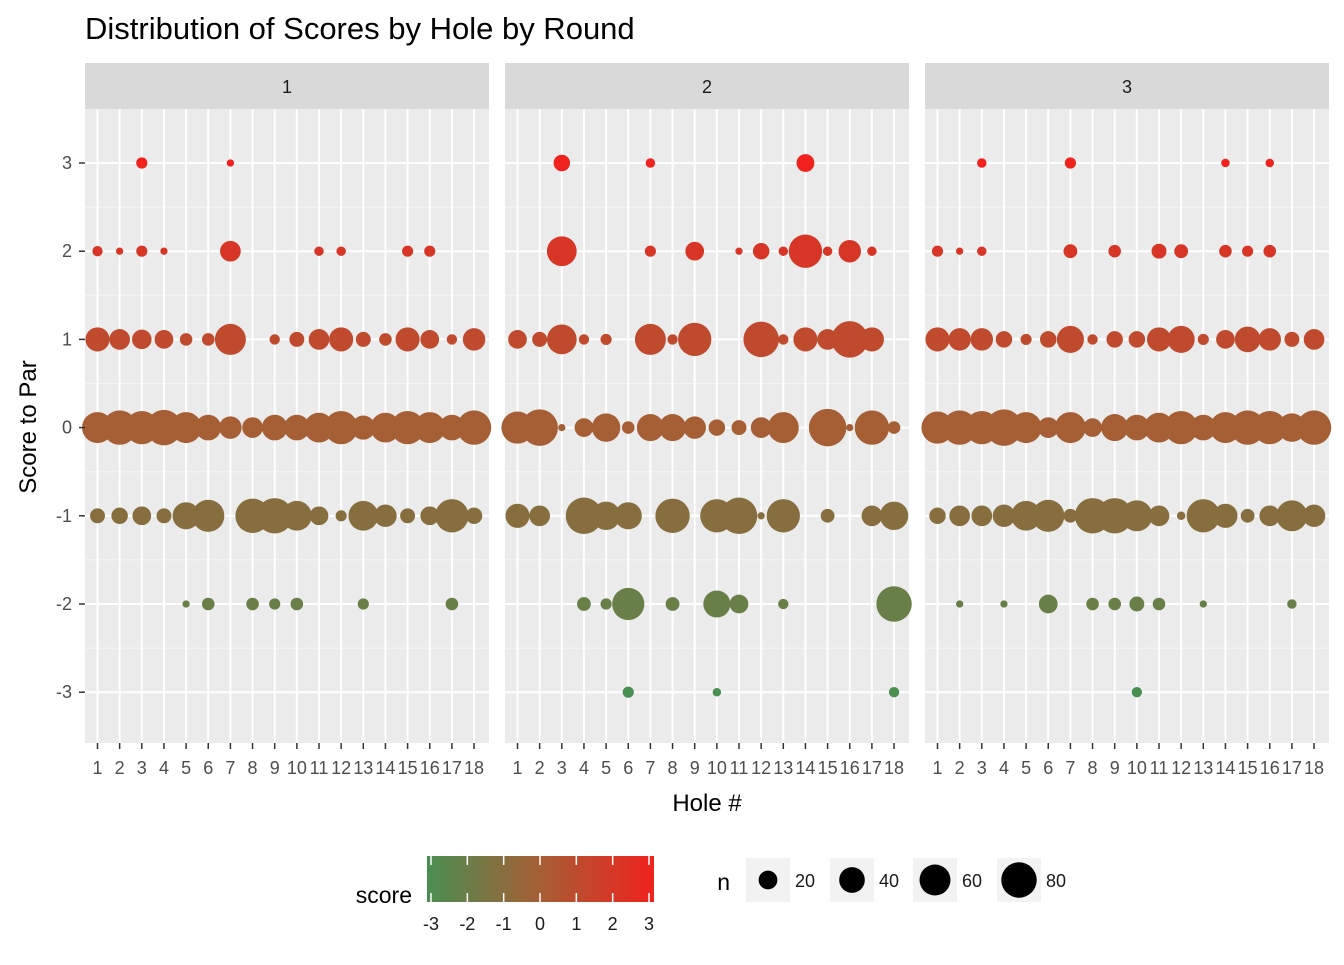 The width and height of the screenshot is (1344, 965). What do you see at coordinates (649, 924) in the screenshot?
I see `color-legend-tick-label: 3` at bounding box center [649, 924].